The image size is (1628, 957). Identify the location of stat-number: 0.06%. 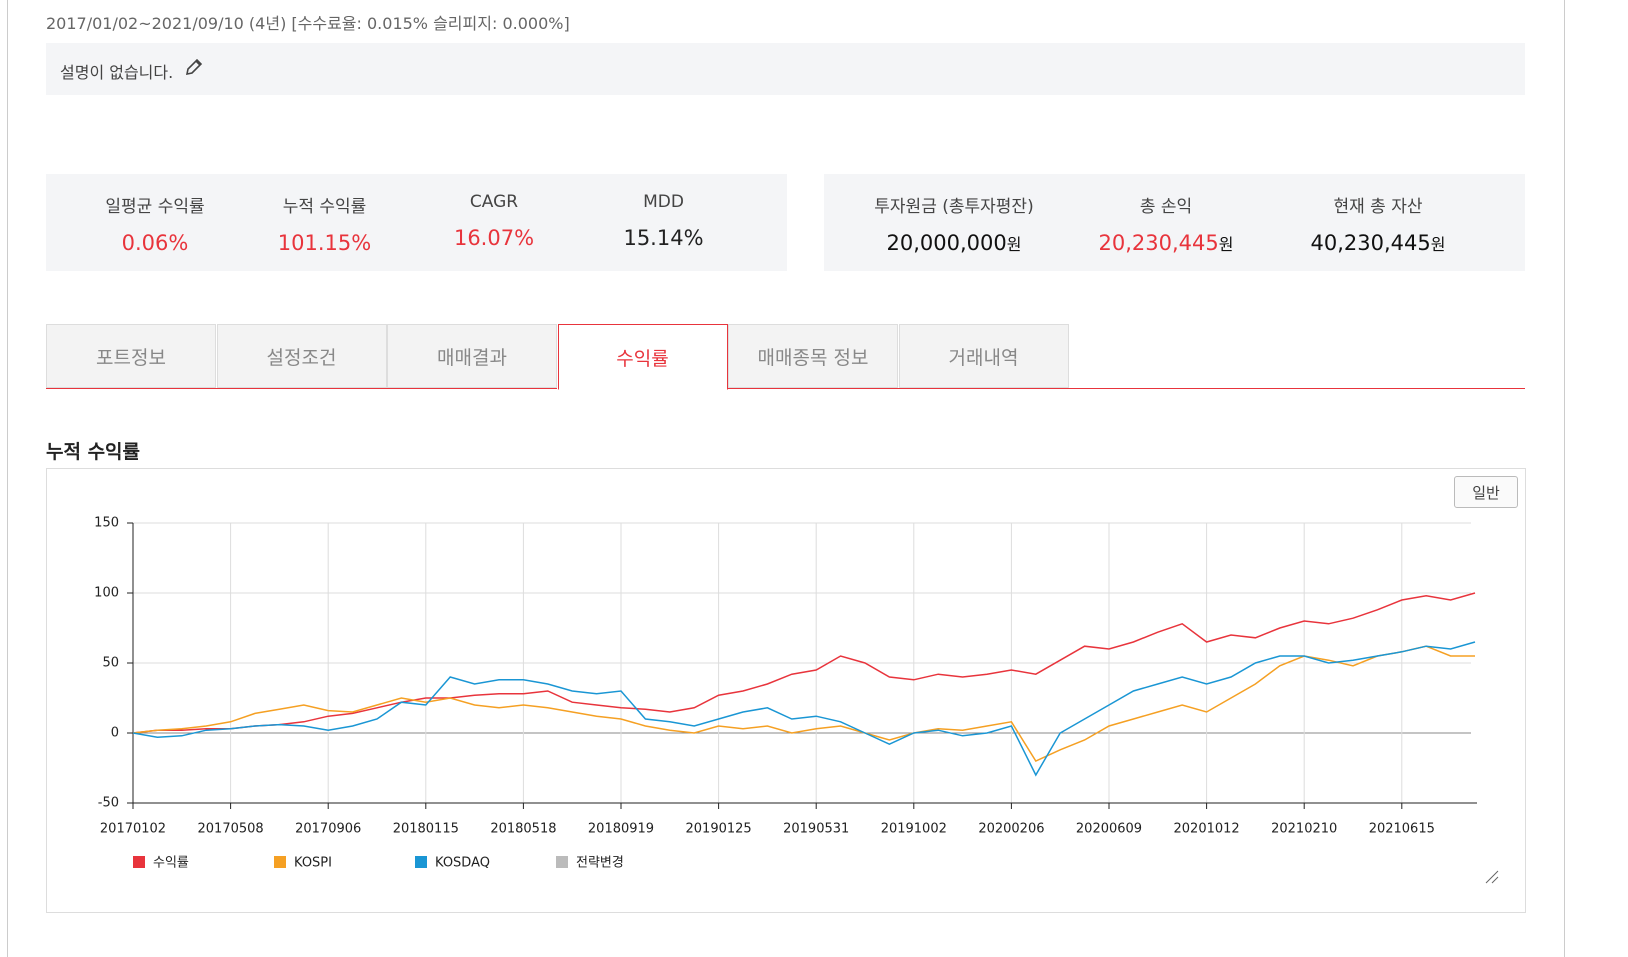
(155, 243).